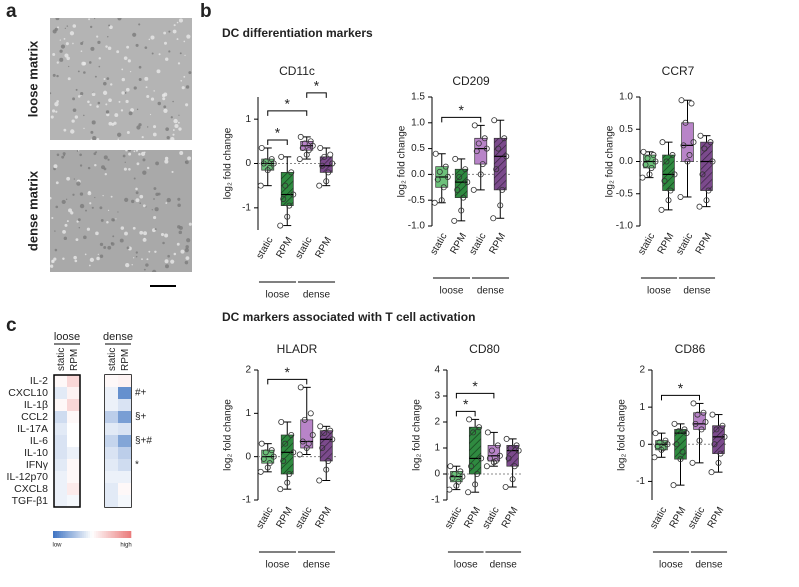  Describe the element at coordinates (475, 395) in the screenshot. I see `significance-bracket` at that location.